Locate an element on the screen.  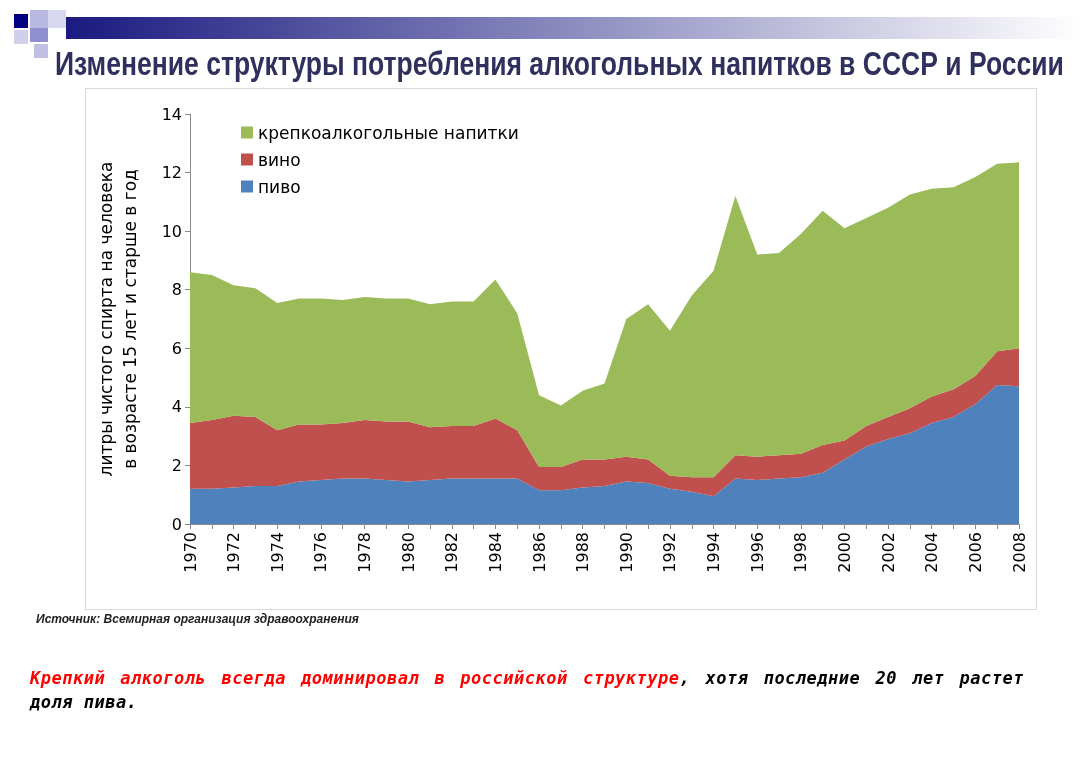
y-tick-label: 6 is located at coordinates (176, 348).